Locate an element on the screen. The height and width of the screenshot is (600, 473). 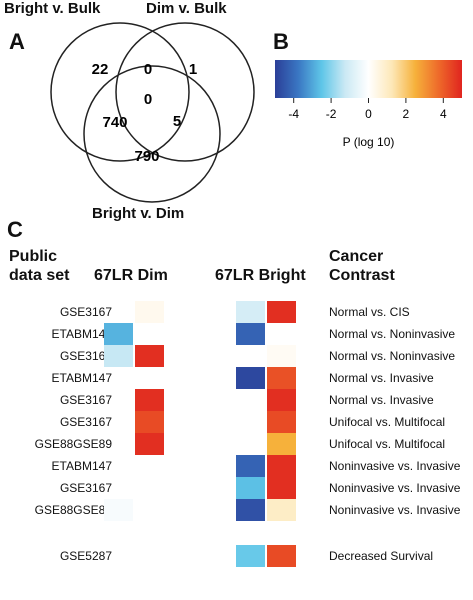
header-public-data-set-line-2: data set is located at coordinates (39, 275).